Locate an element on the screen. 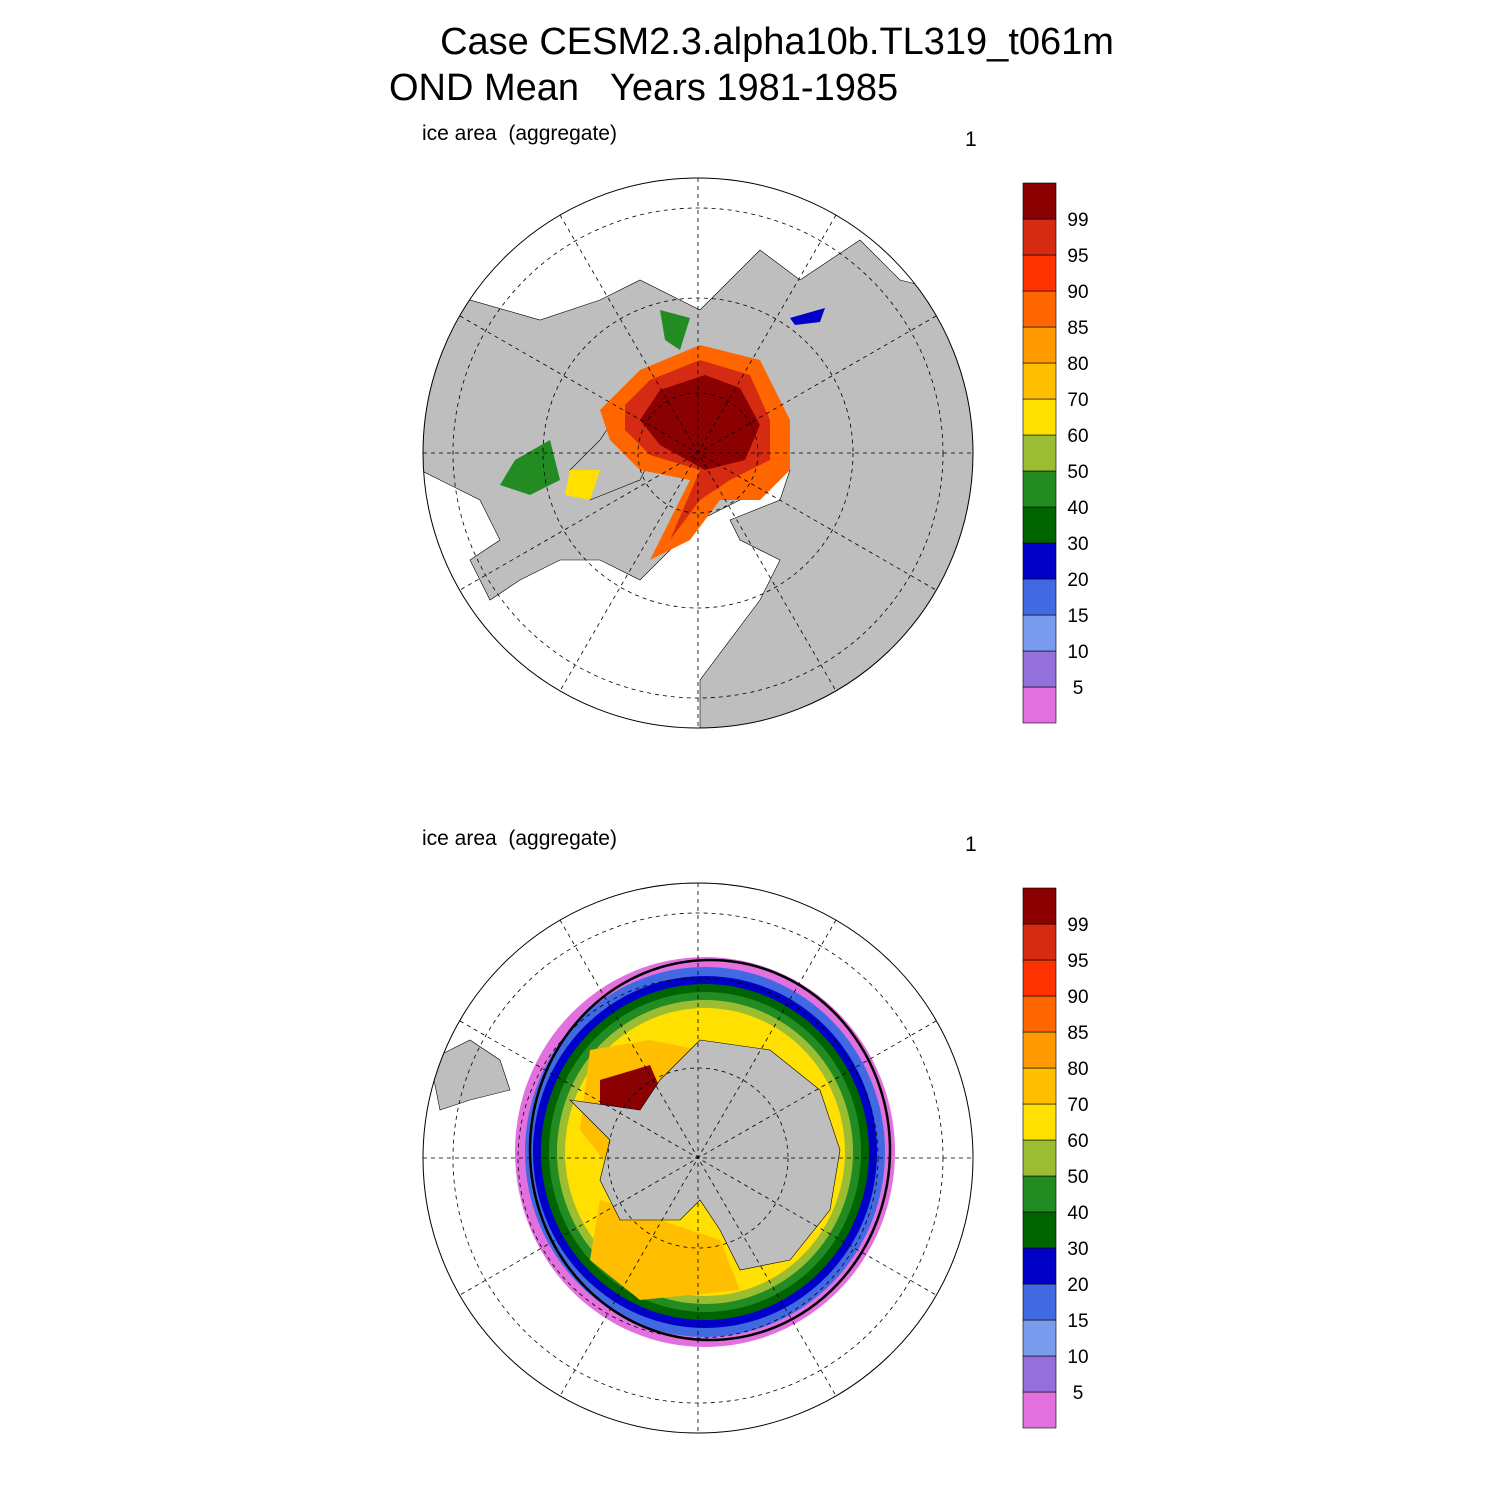 This screenshot has height=1505, width=1500. title-line-1: Case CESM2.3.alpha10b.TL319_t061m is located at coordinates (777, 42).